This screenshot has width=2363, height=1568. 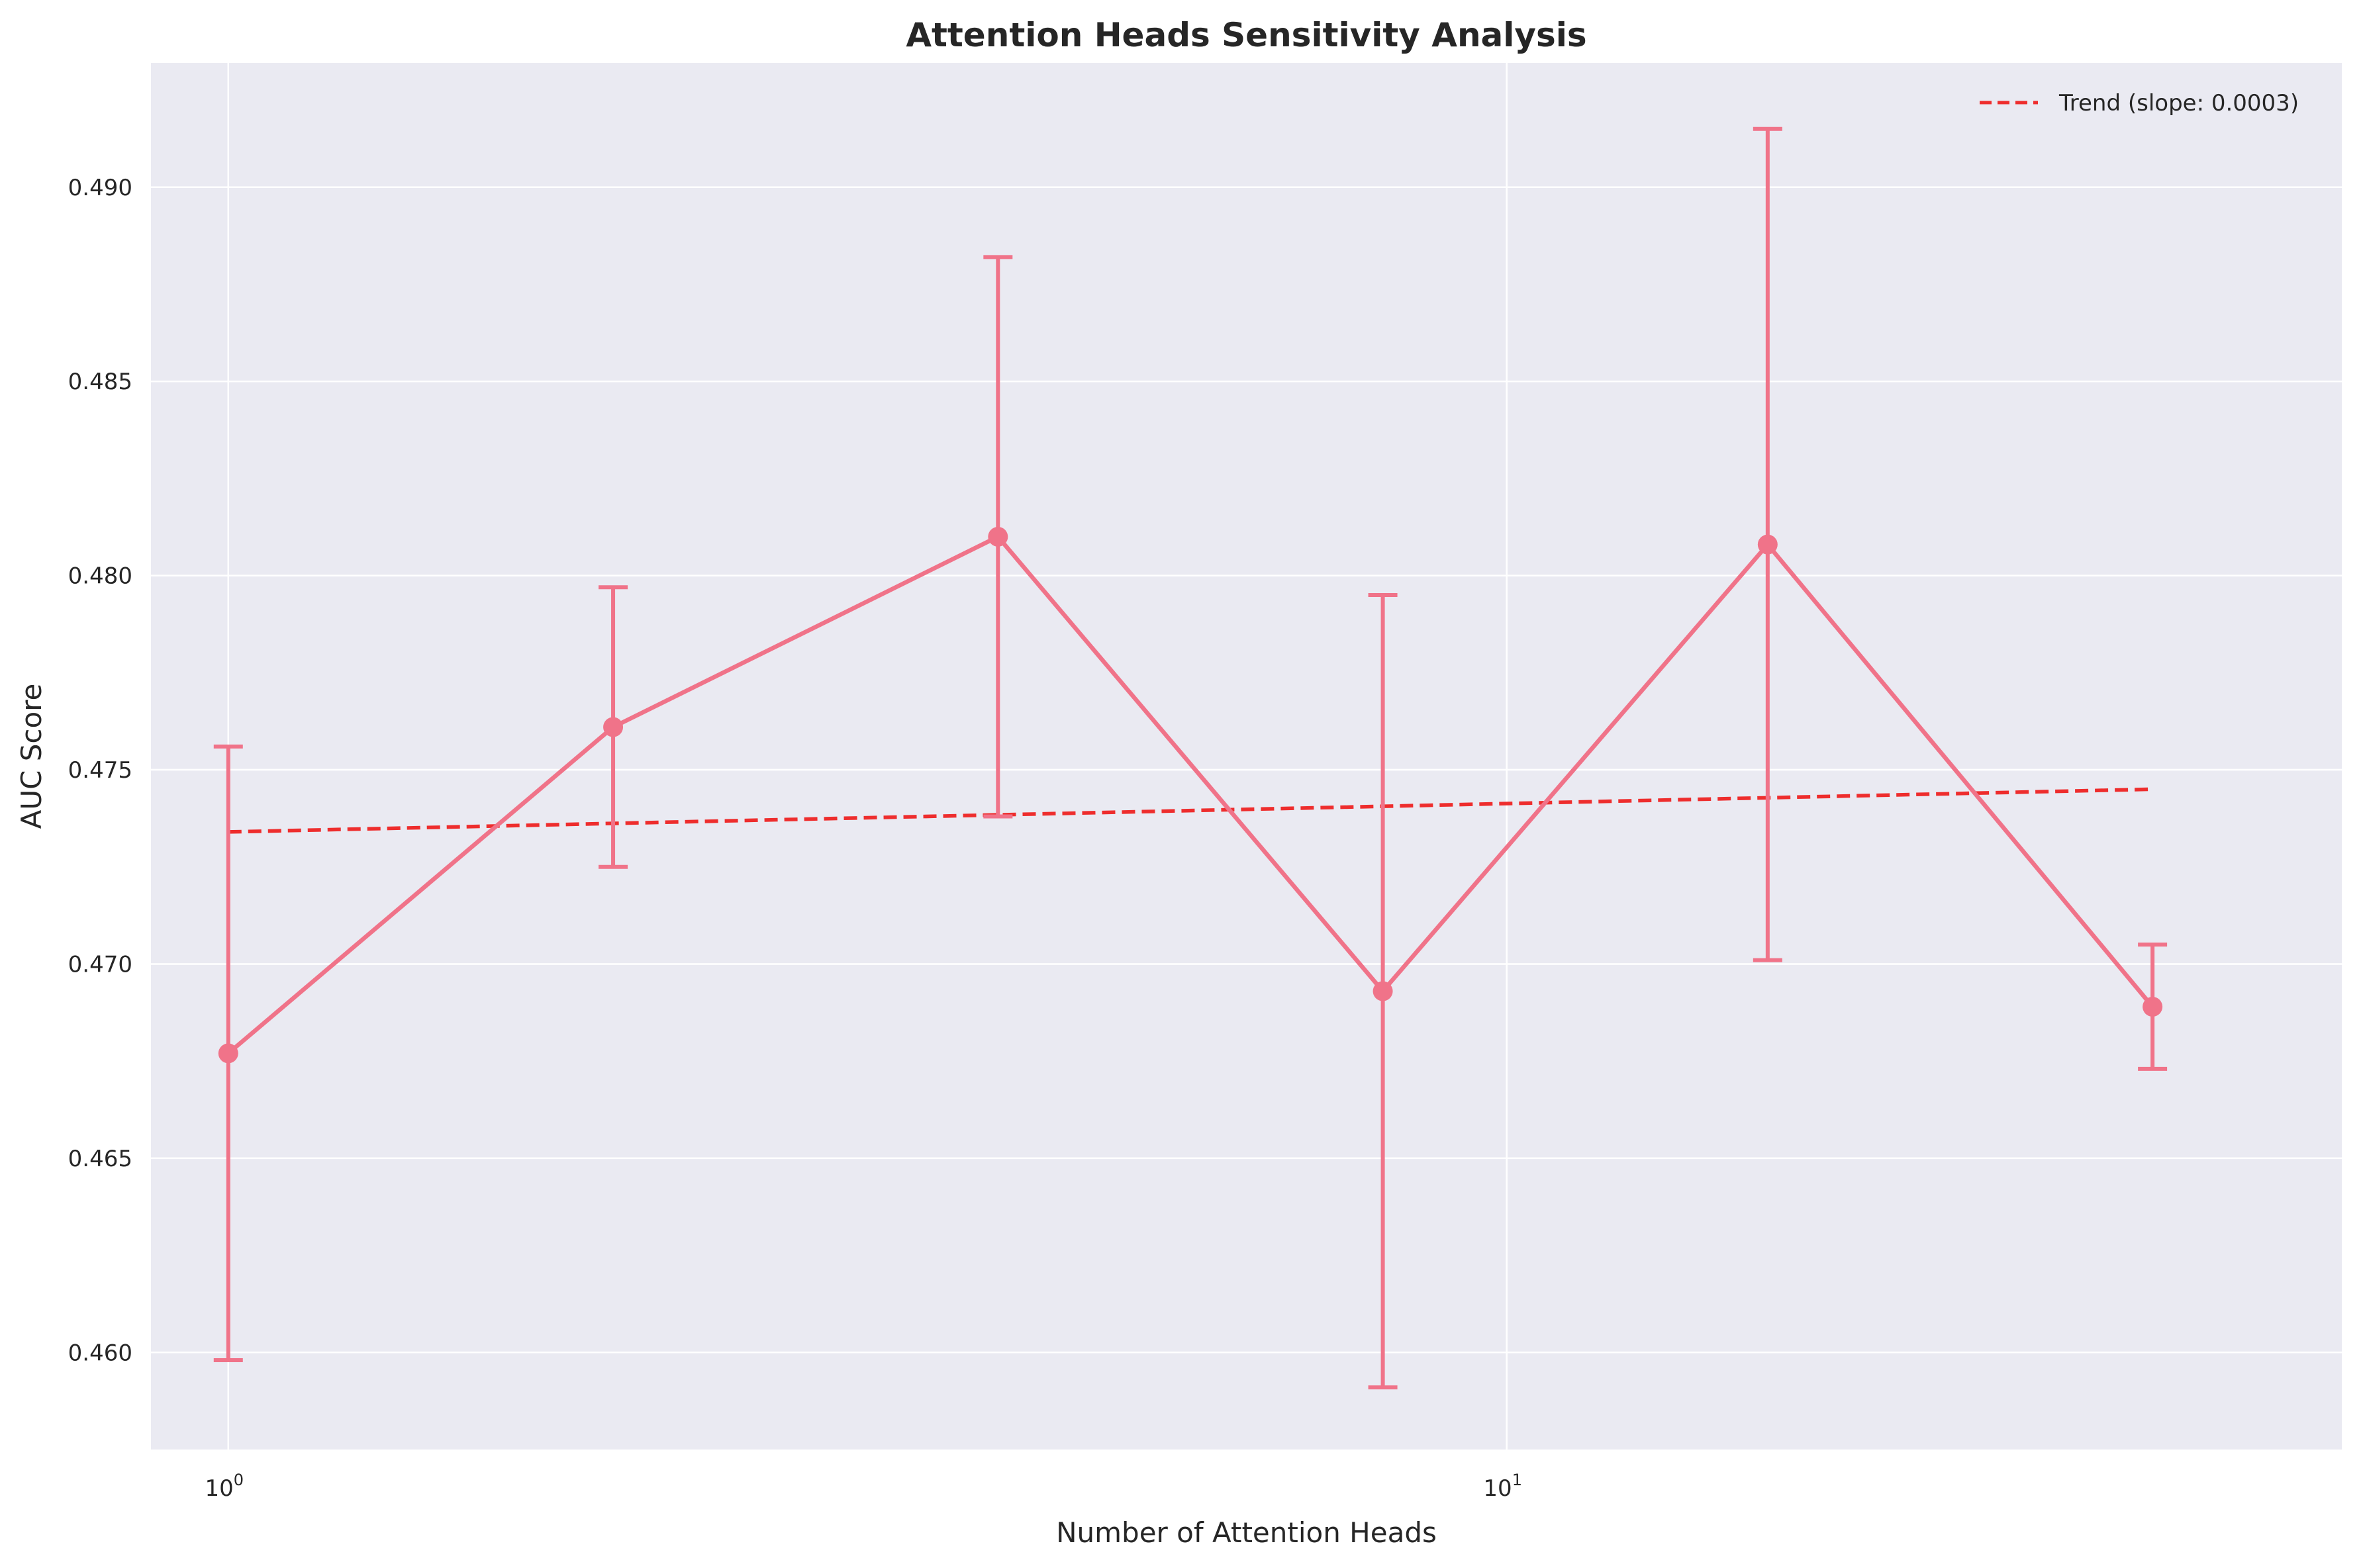 What do you see at coordinates (100, 188) in the screenshot?
I see `y-tick-label: 0.490` at bounding box center [100, 188].